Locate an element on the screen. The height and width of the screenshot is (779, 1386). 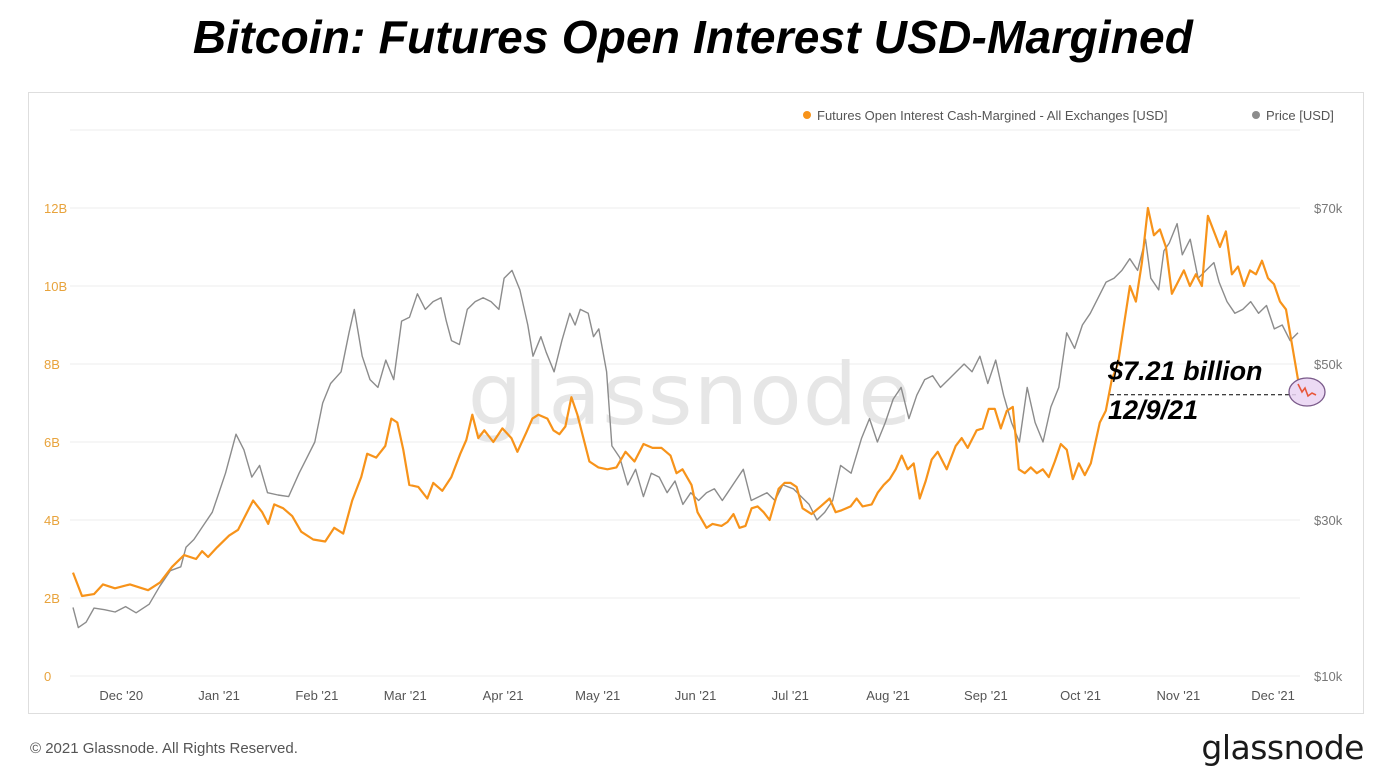
x-tick-label: Dec '21 is located at coordinates (1273, 695).